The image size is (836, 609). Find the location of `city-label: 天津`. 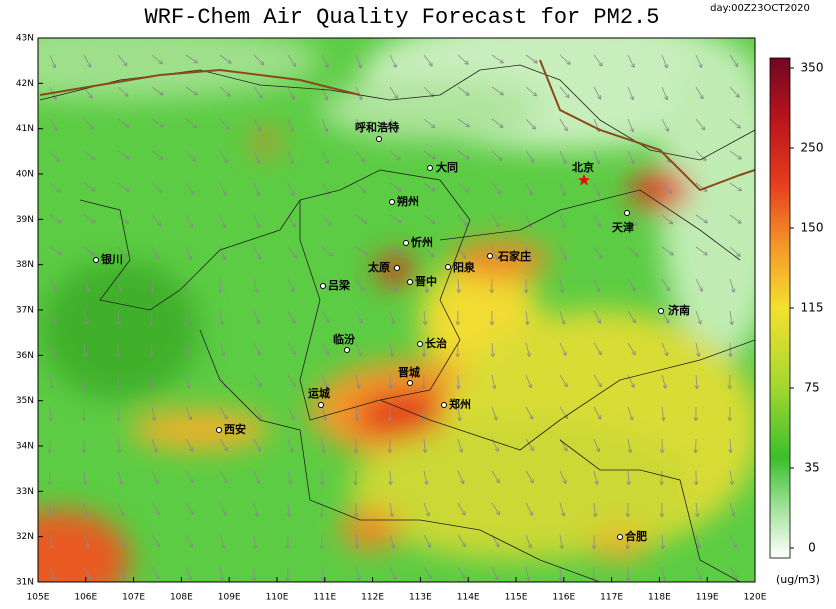

city-label: 天津 is located at coordinates (623, 227).